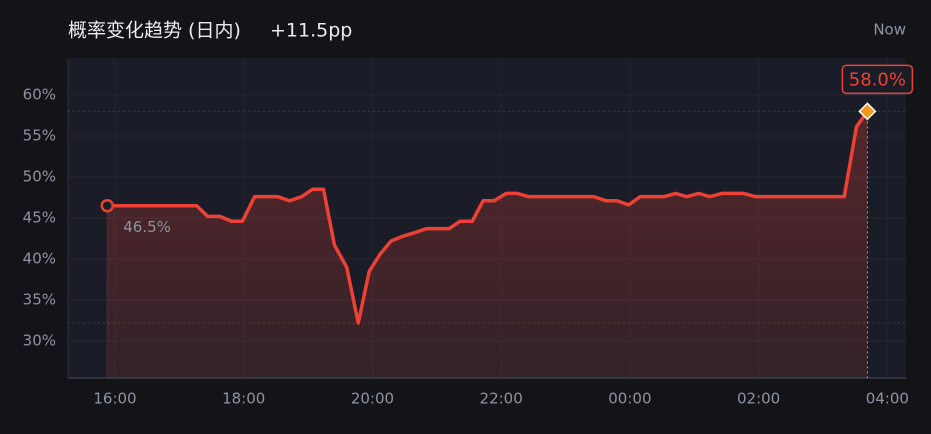  Describe the element at coordinates (501, 399) in the screenshot. I see `x-tick-label: 22:00` at that location.